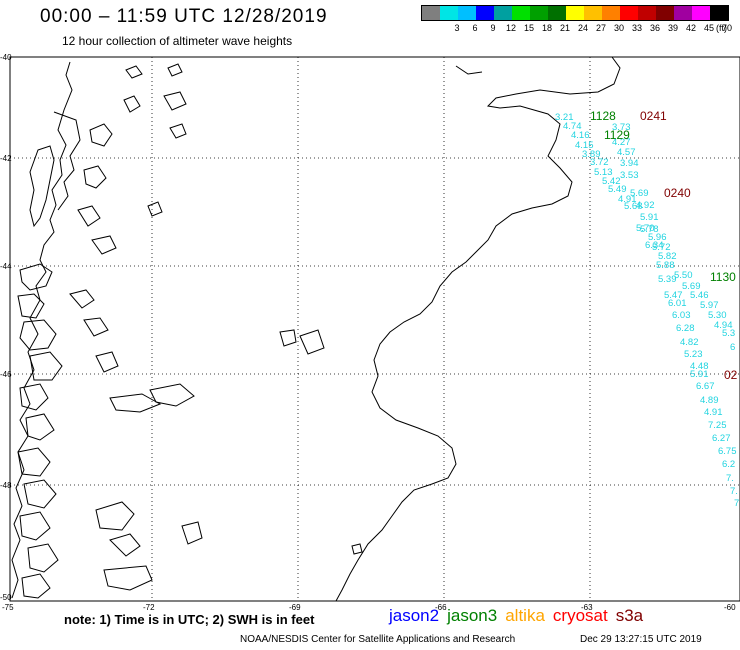  Describe the element at coordinates (6, 266) in the screenshot. I see `lat-label: -44` at that location.